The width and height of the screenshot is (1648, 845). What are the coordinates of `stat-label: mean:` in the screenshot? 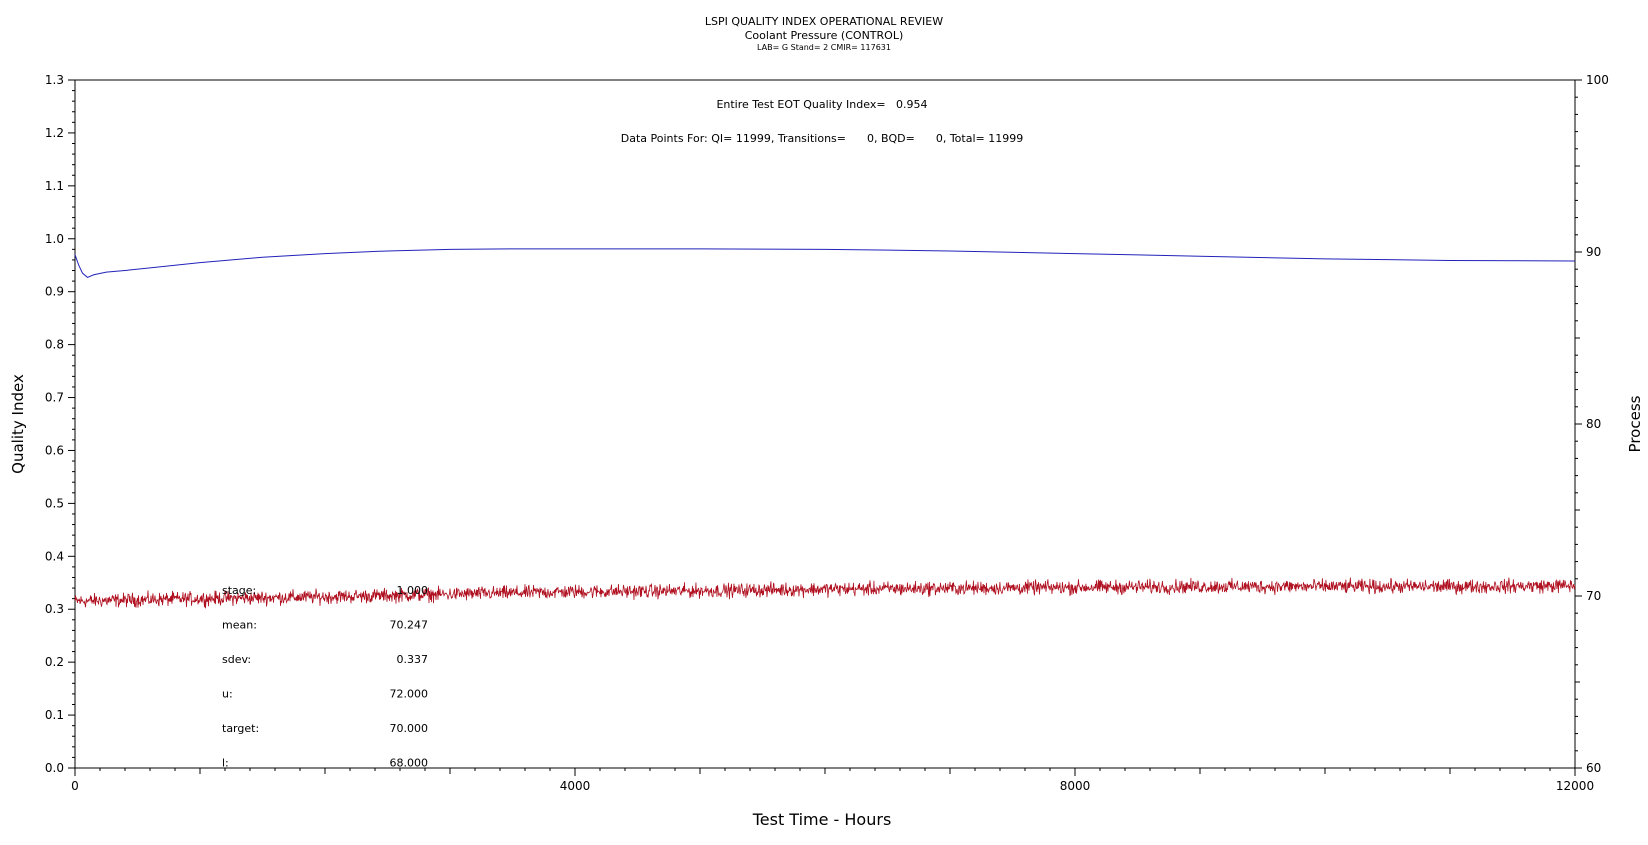 It's located at (239, 625).